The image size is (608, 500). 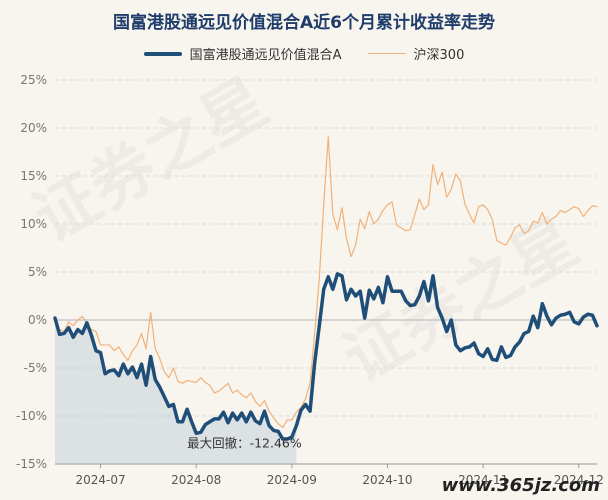 I want to click on legend-label-index: 沪深300, so click(x=439, y=55).